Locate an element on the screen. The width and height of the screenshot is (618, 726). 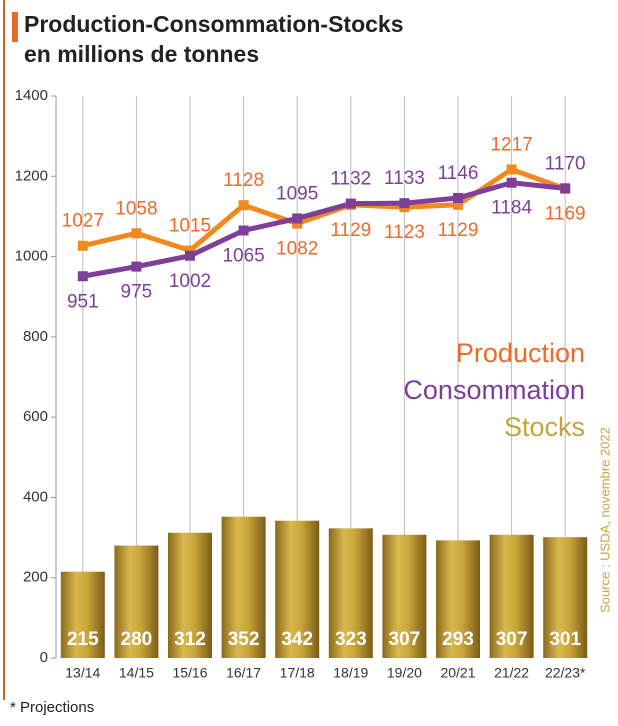
bar-value-label: 301 is located at coordinates (565, 639).